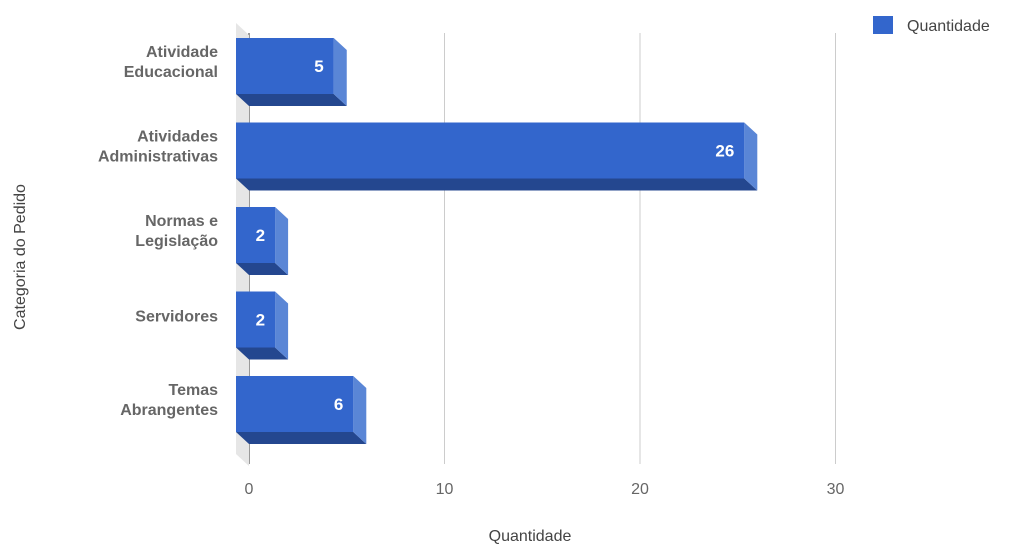 This screenshot has width=1020, height=551. I want to click on legend-label: Quantidade, so click(948, 26).